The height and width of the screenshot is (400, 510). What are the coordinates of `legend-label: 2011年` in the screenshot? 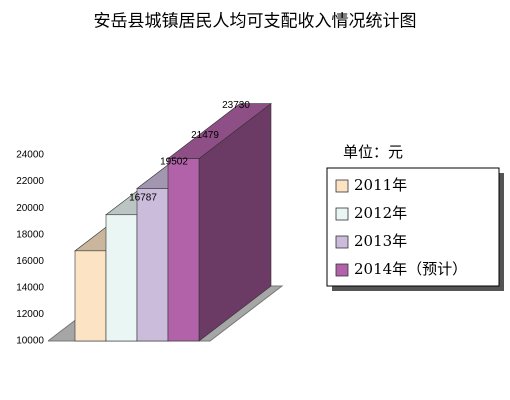 It's located at (380, 185).